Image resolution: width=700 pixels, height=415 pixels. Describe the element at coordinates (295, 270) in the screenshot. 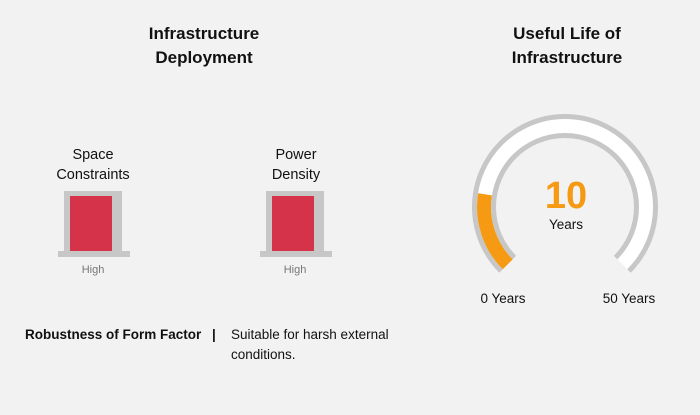

I see `power-density-level: High` at that location.